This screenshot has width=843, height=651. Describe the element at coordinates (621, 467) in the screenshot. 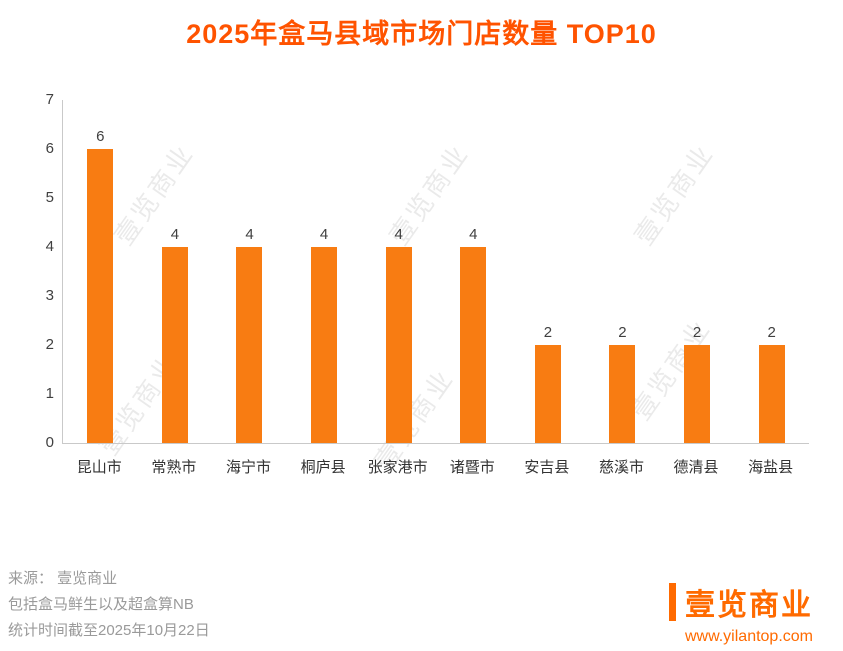

I see `category-label: 慈溪市` at that location.